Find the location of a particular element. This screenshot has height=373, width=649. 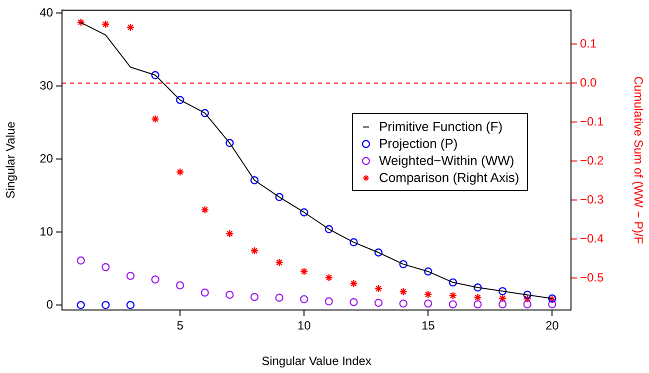

y-tick-label: 30 is located at coordinates (47, 85).